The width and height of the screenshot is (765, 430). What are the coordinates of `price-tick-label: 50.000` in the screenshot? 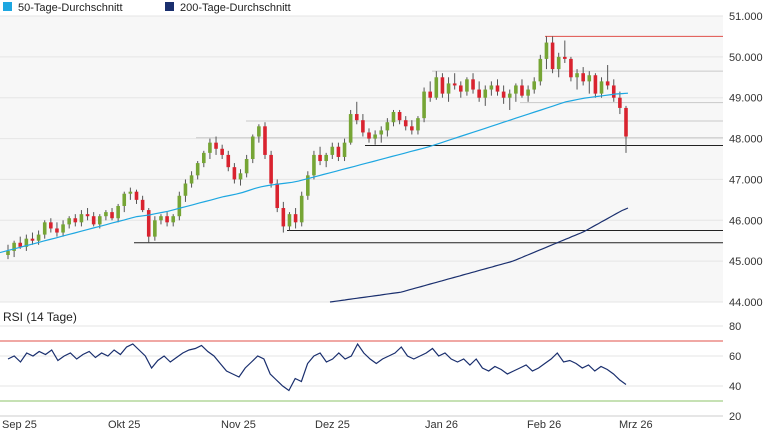 It's located at (746, 58).